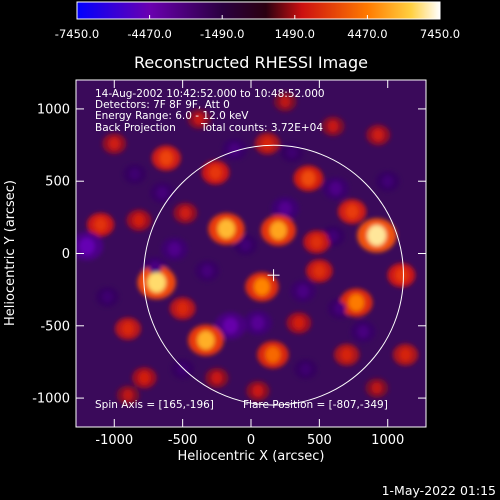  What do you see at coordinates (251, 456) in the screenshot?
I see `x-axis-label: Heliocentric X (arcsec)` at bounding box center [251, 456].